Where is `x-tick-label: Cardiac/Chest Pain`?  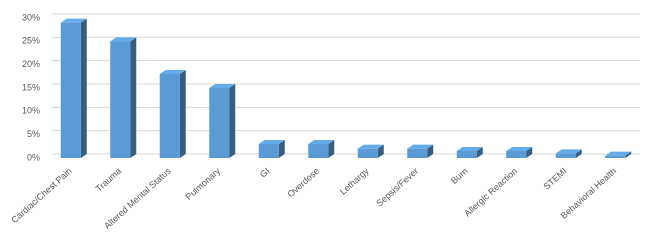
x-tick-label: Cardiac/Chest Pain is located at coordinates (41, 195).